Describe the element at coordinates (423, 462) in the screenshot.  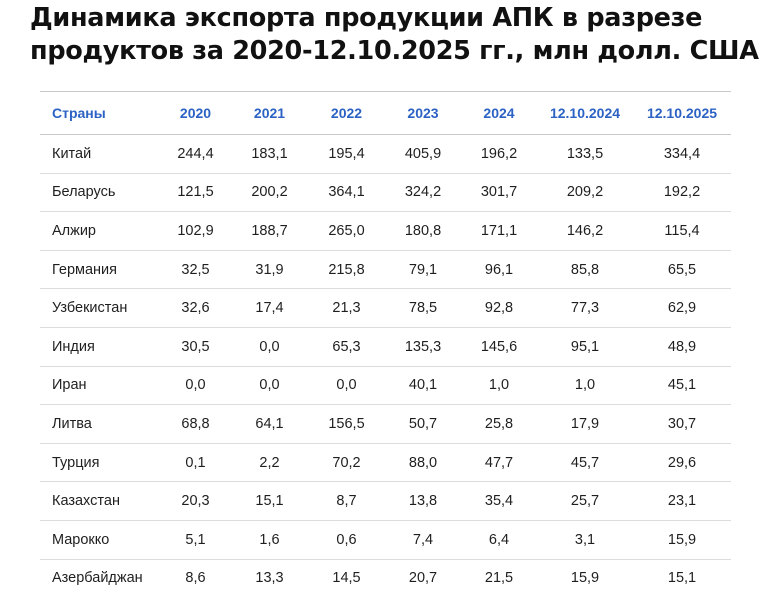
I see `value-cell: 88,0` at that location.